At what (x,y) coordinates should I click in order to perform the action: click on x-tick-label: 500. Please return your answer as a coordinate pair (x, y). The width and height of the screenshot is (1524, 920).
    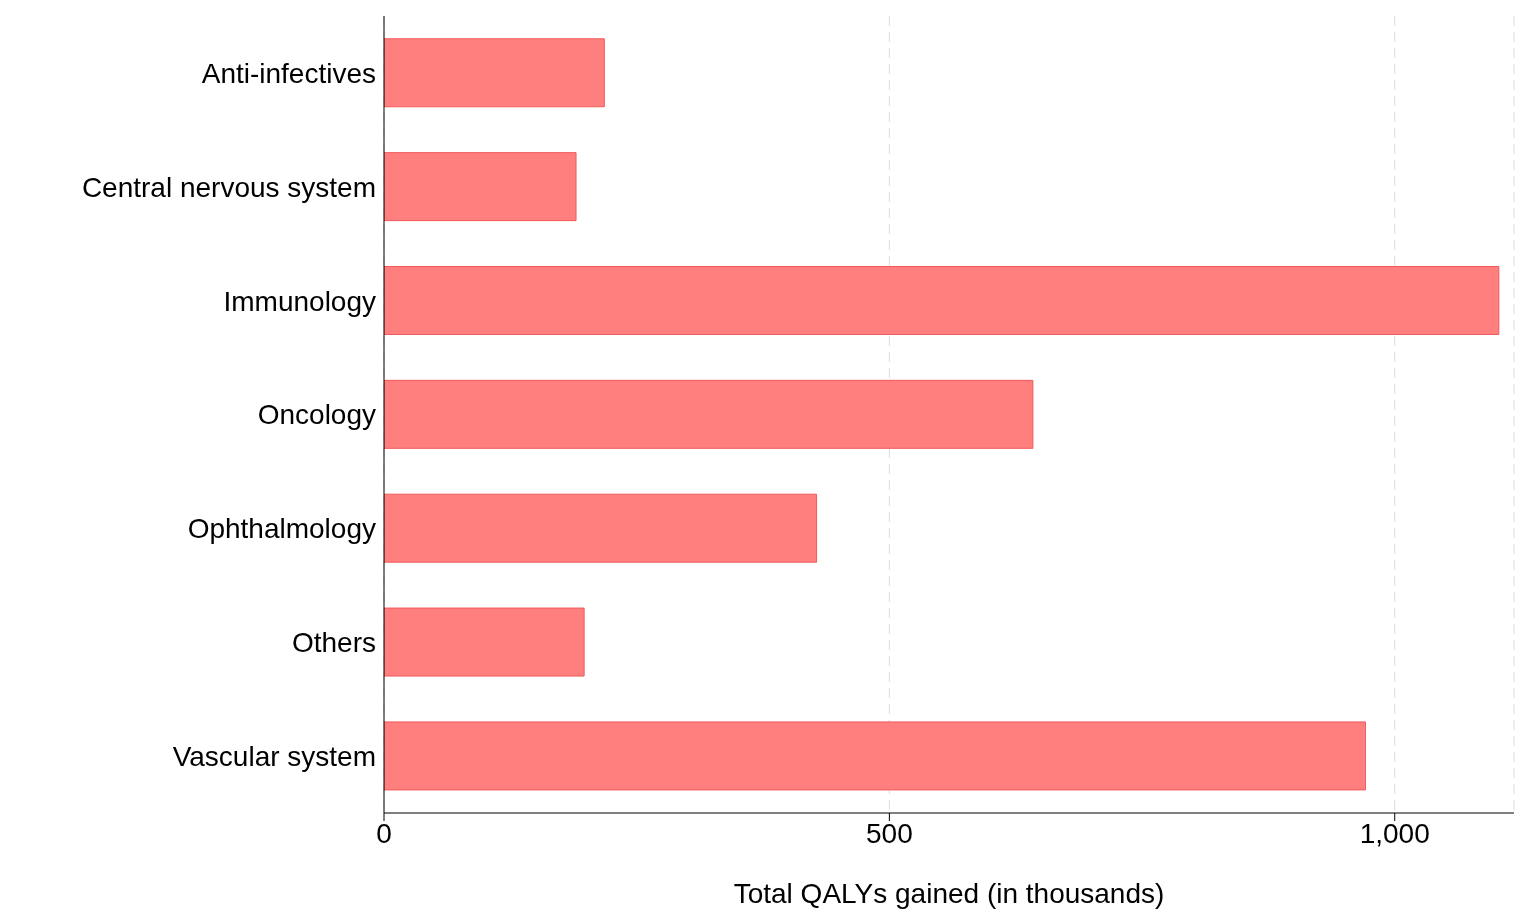
    Looking at the image, I should click on (889, 833).